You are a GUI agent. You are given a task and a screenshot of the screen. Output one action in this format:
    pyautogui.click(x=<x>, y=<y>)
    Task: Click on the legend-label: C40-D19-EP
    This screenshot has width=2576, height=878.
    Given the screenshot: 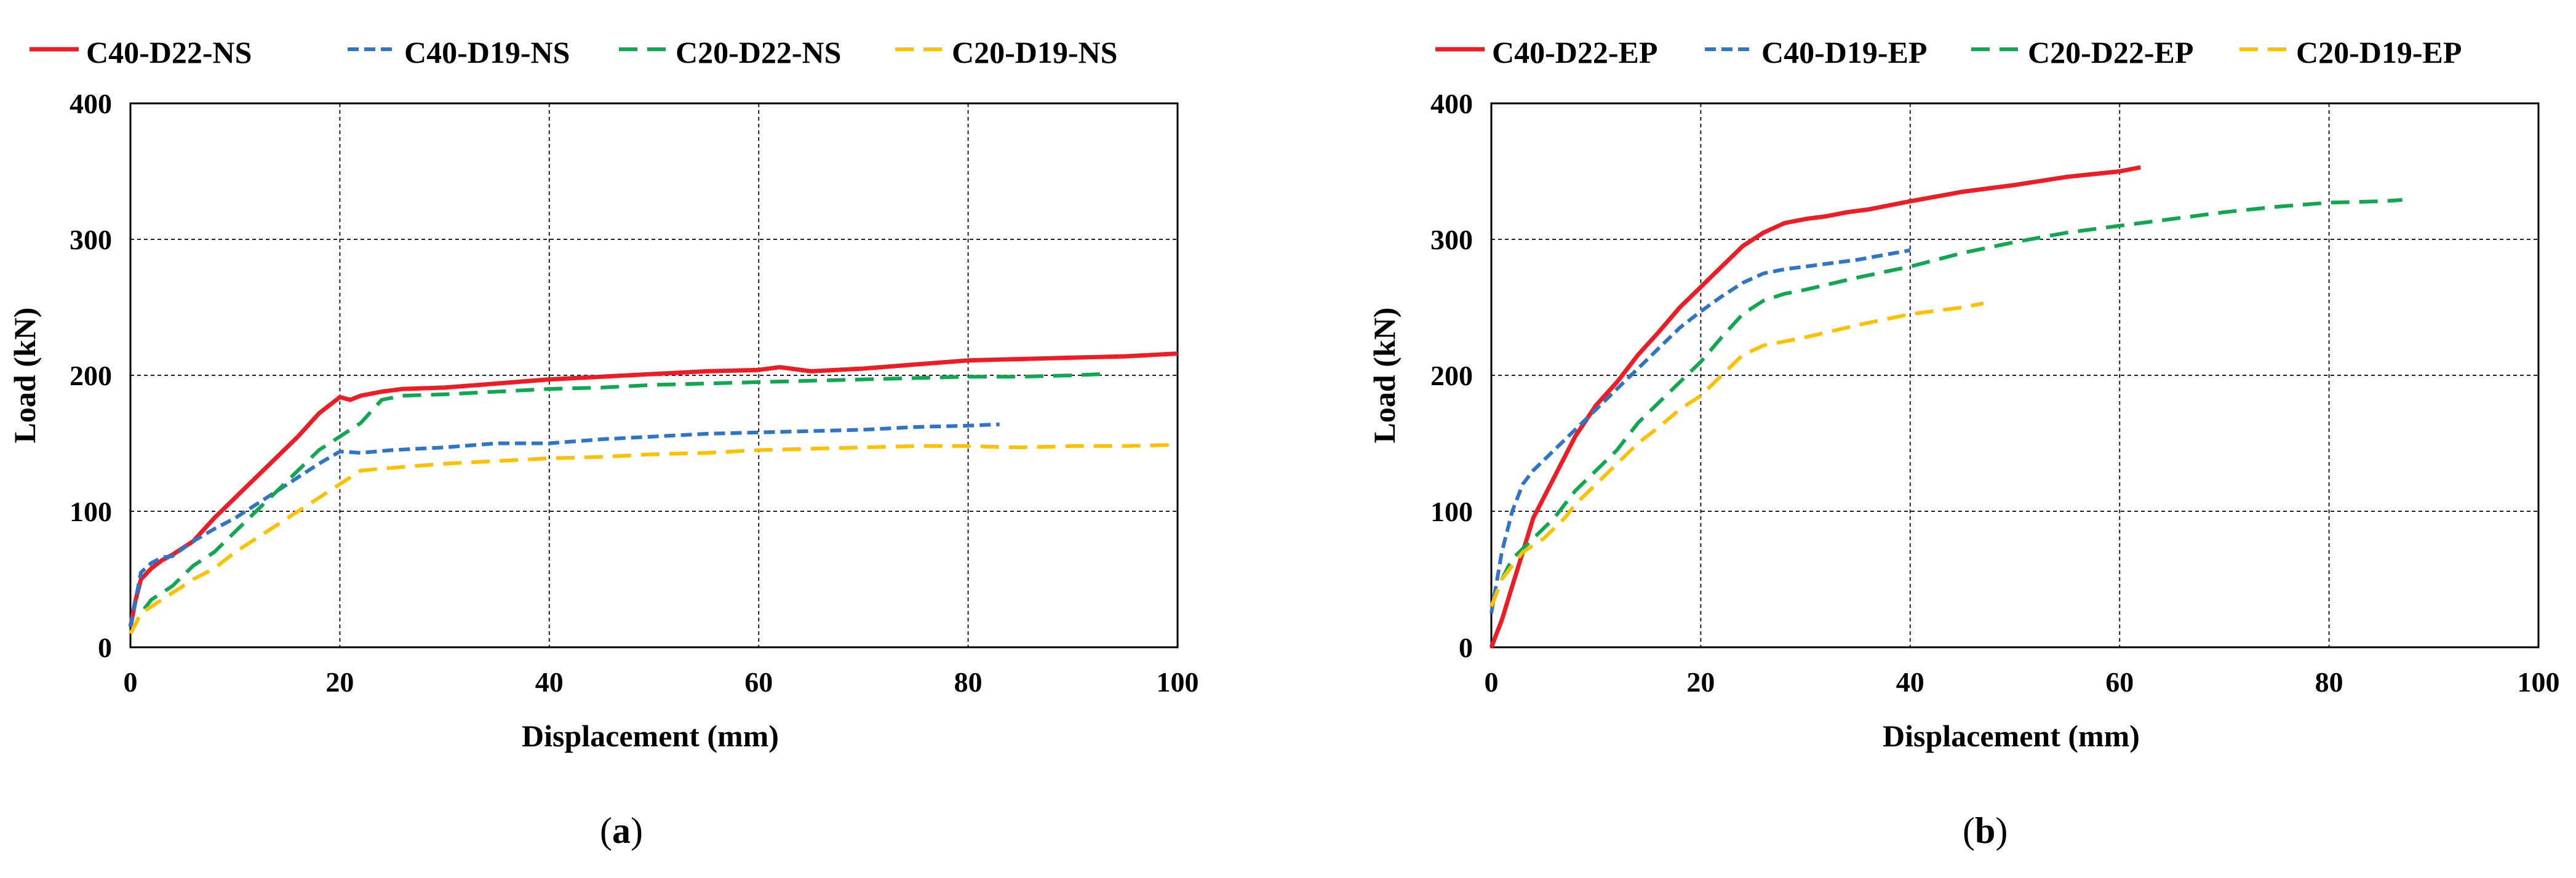 What is the action you would take?
    pyautogui.click(x=1844, y=52)
    